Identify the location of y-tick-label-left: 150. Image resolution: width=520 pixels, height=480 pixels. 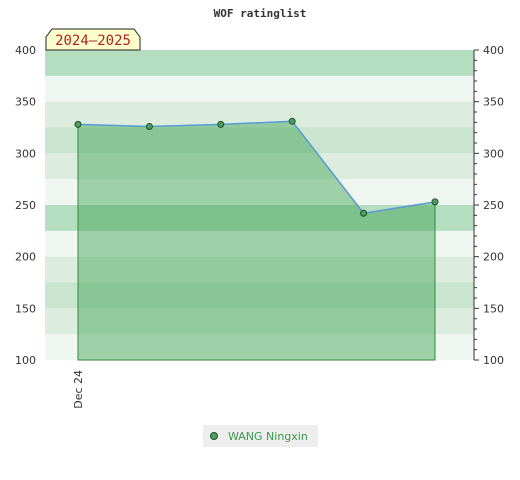
(25, 308).